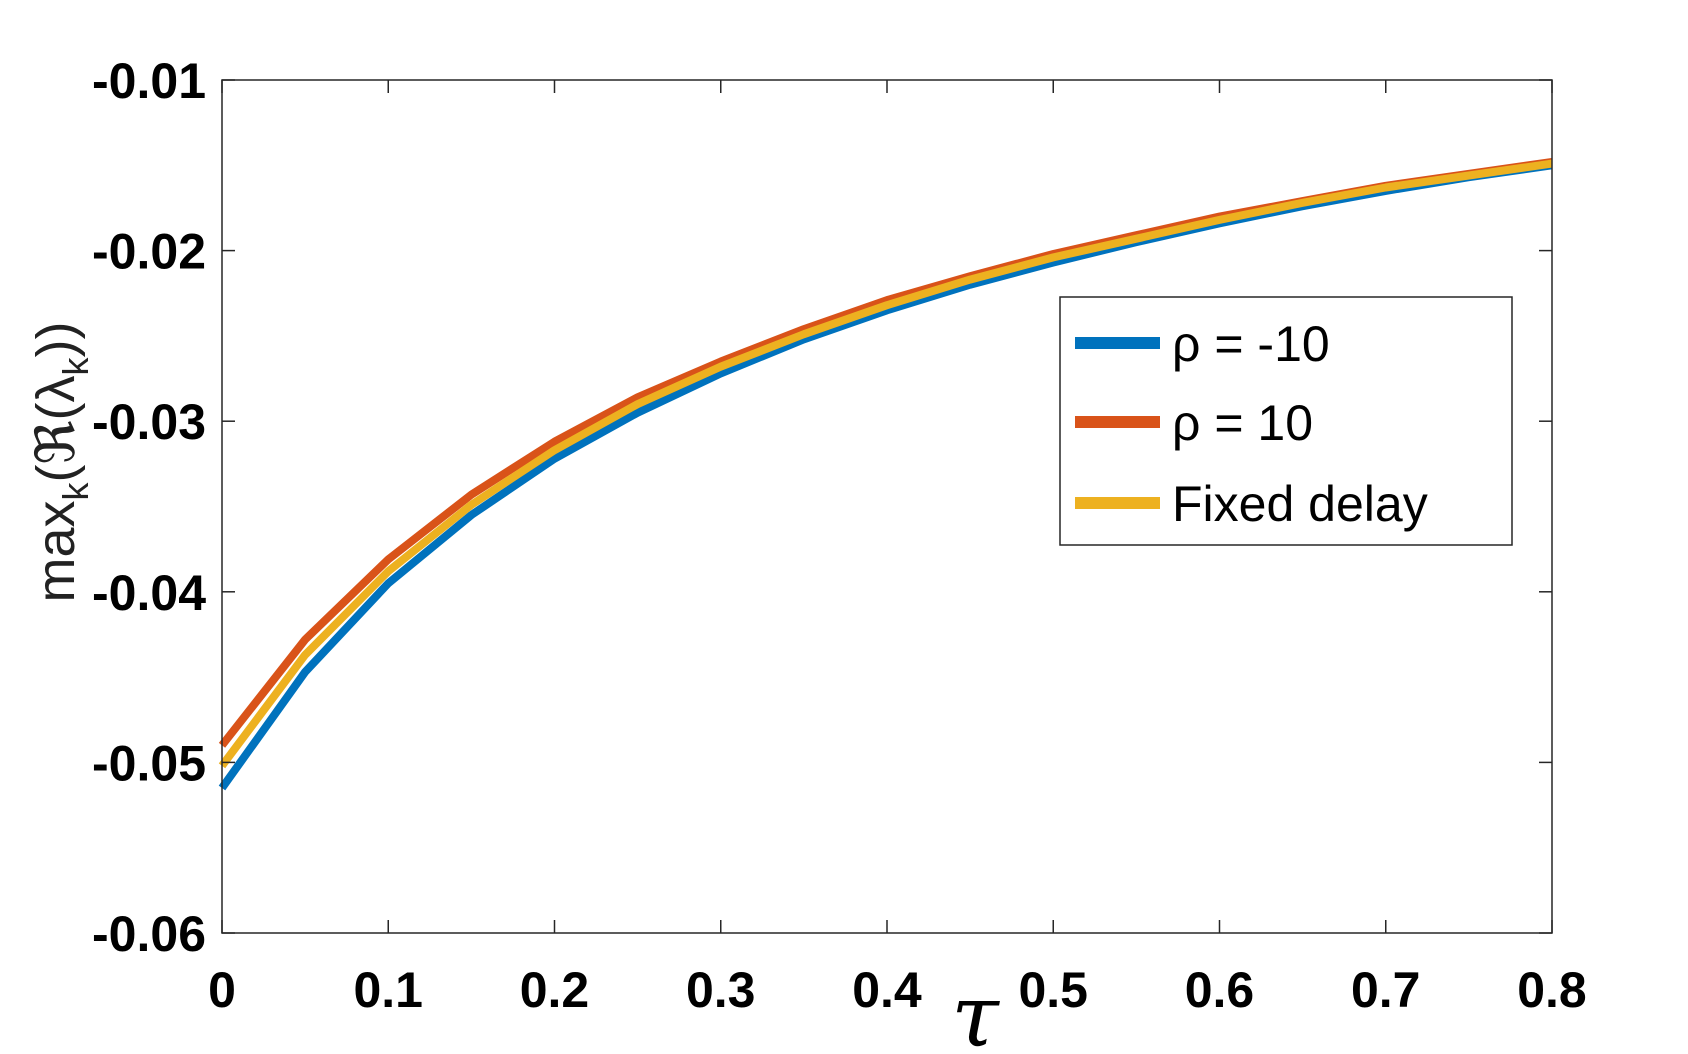  I want to click on x-tick-label: 0.4, so click(887, 990).